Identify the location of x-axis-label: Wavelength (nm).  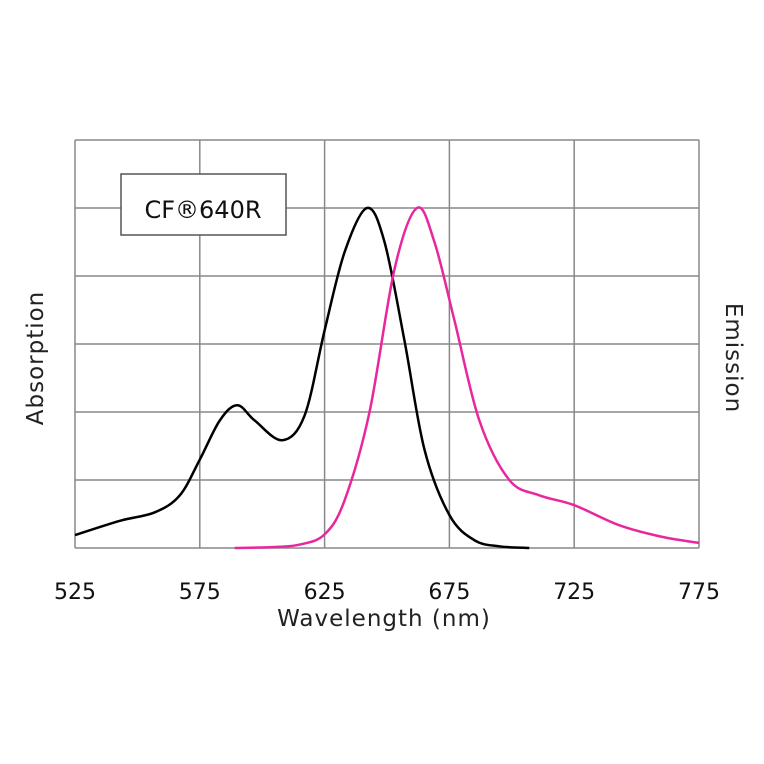
(384, 619).